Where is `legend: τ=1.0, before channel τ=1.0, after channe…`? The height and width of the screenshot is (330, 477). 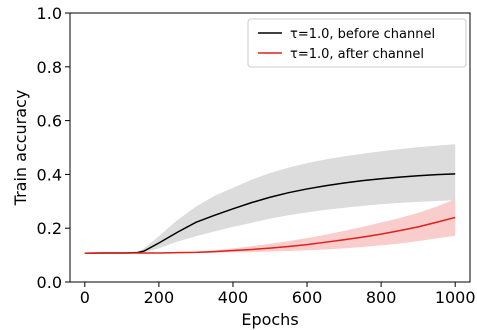 legend: τ=1.0, before channel τ=1.0, after channe… is located at coordinates (357, 43).